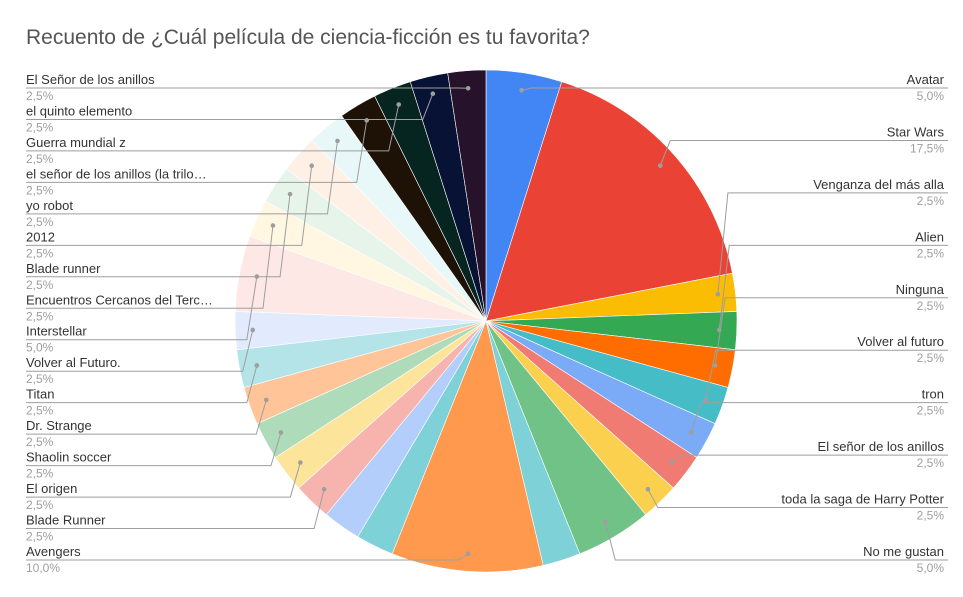 The height and width of the screenshot is (597, 963). What do you see at coordinates (862, 499) in the screenshot?
I see `slice-label: toda la saga de Harry Potter` at bounding box center [862, 499].